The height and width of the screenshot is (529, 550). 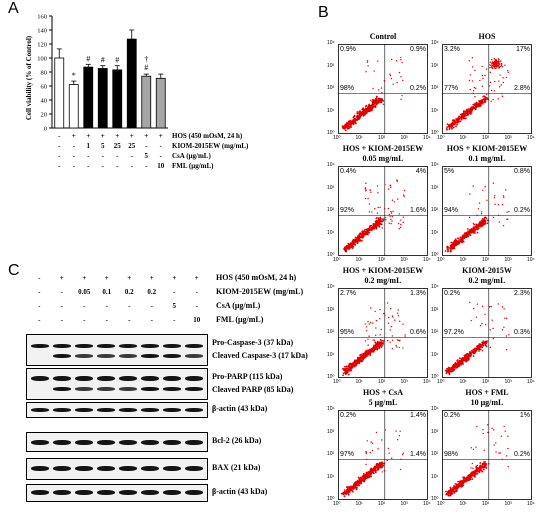 I want to click on quadrant-percent: 95%, so click(x=347, y=332).